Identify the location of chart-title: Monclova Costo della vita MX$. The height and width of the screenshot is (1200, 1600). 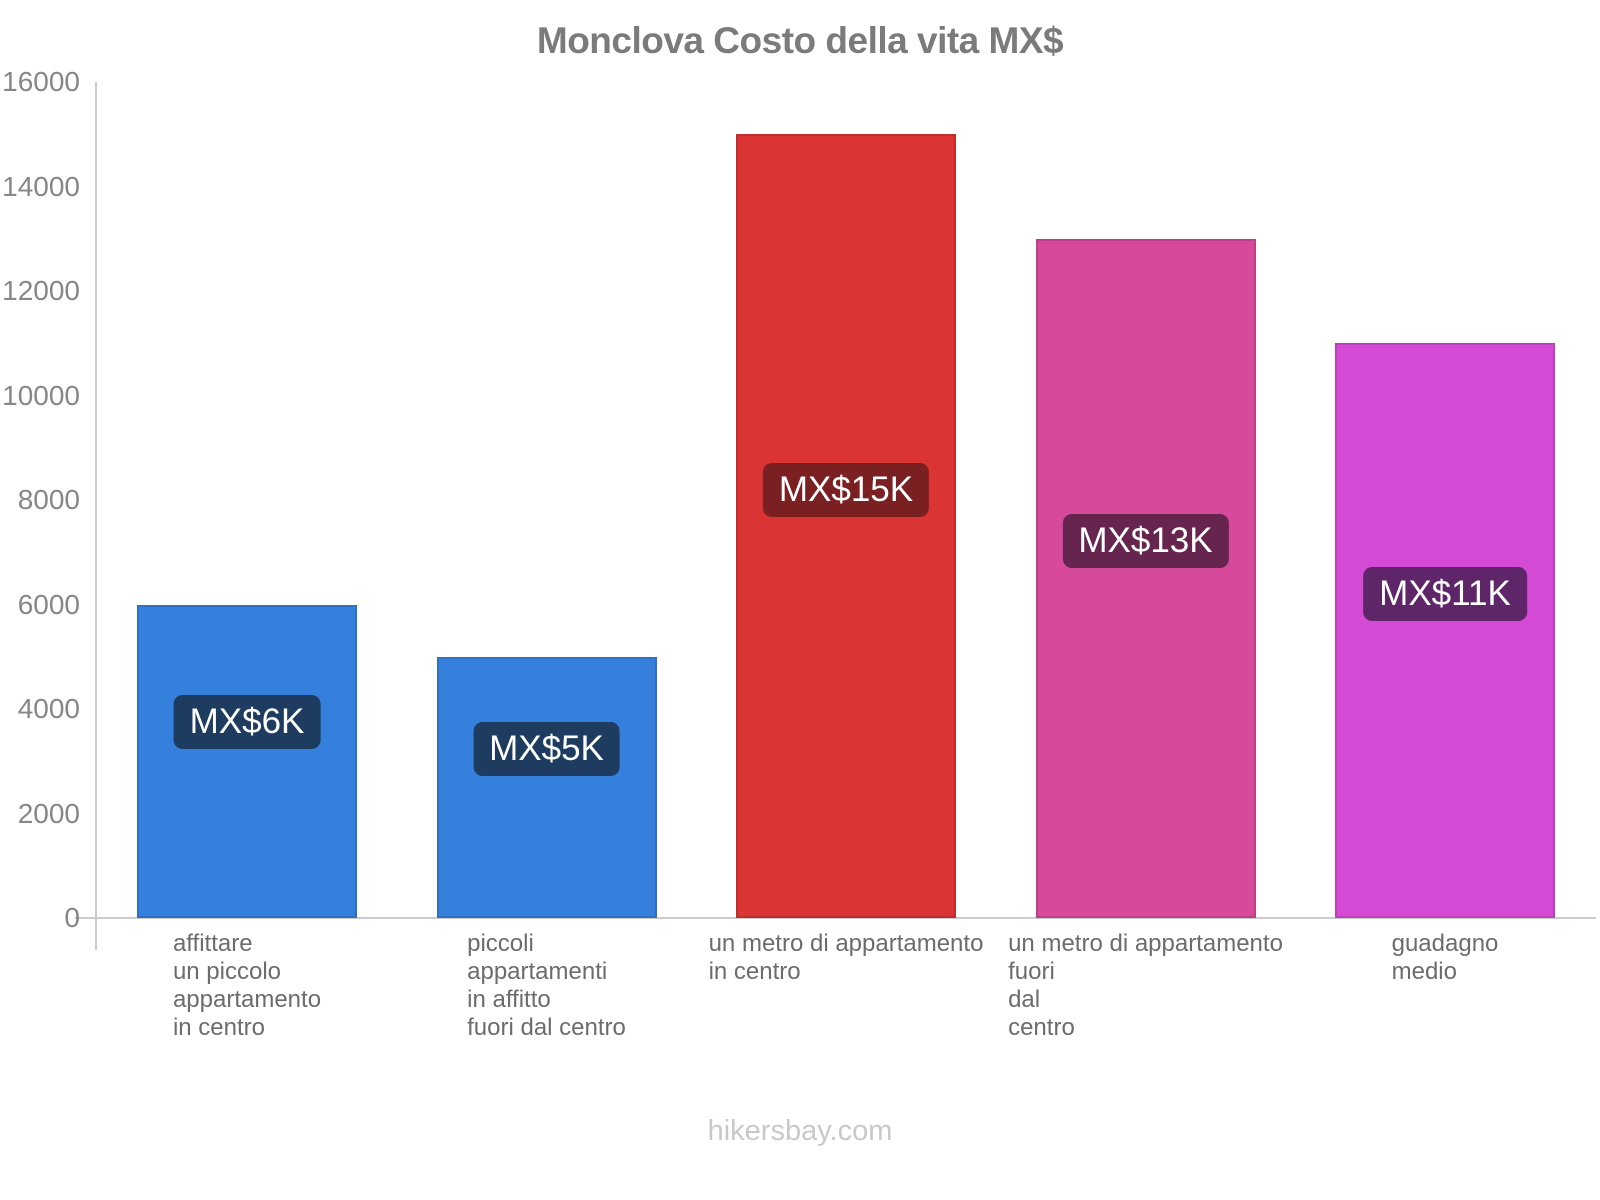
(800, 40).